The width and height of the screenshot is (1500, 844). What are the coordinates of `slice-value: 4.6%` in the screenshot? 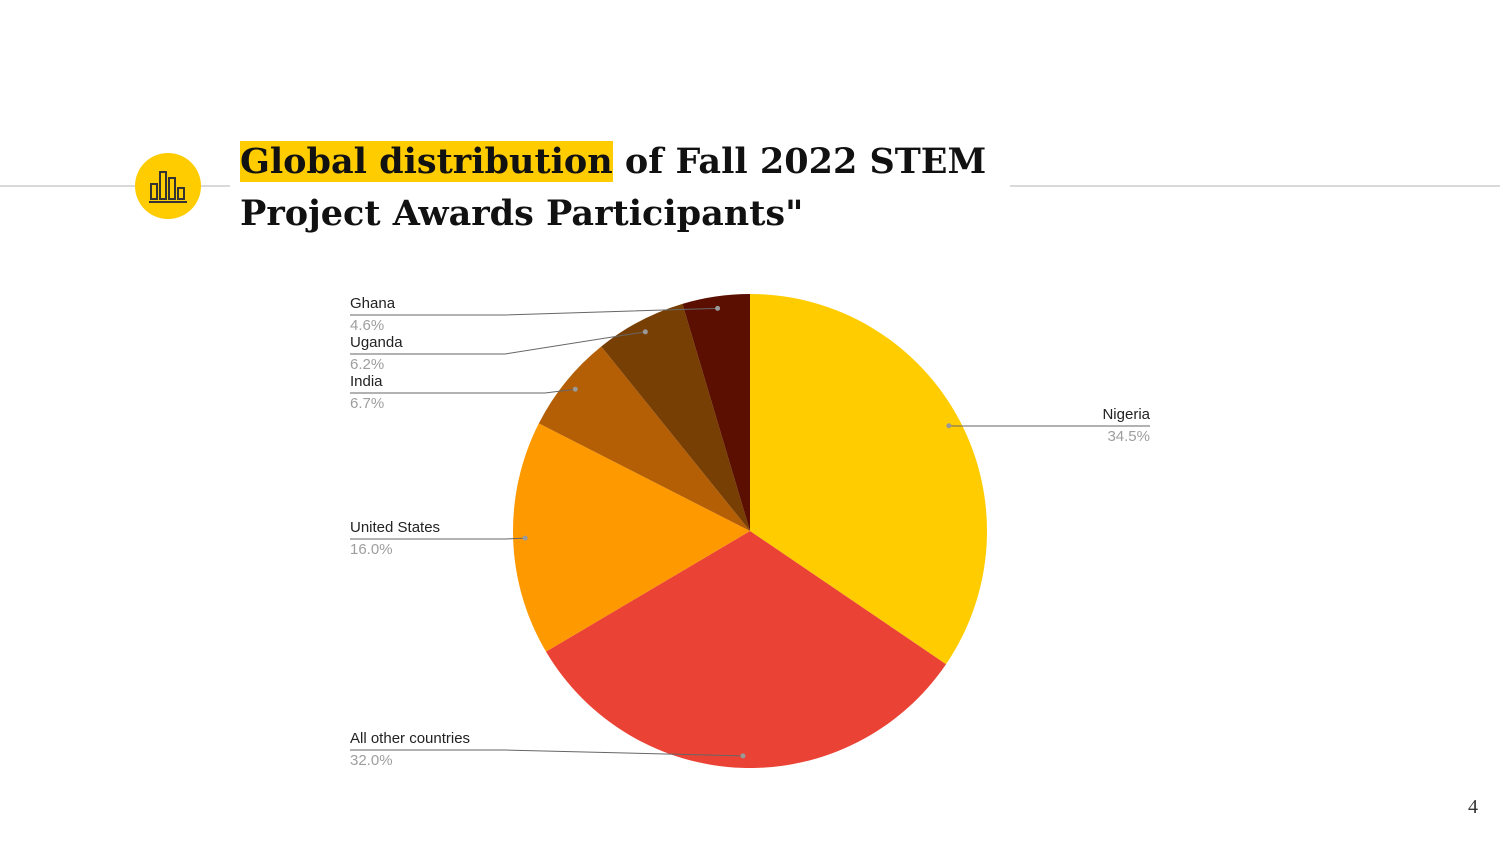 It's located at (367, 325).